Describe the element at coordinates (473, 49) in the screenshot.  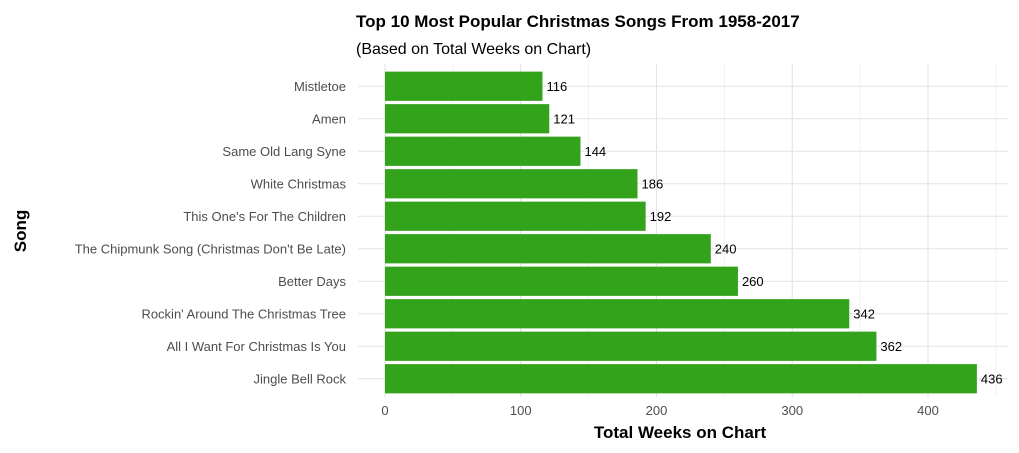
I see `chart-subtitle: (Based on Total Weeks on Chart)` at that location.